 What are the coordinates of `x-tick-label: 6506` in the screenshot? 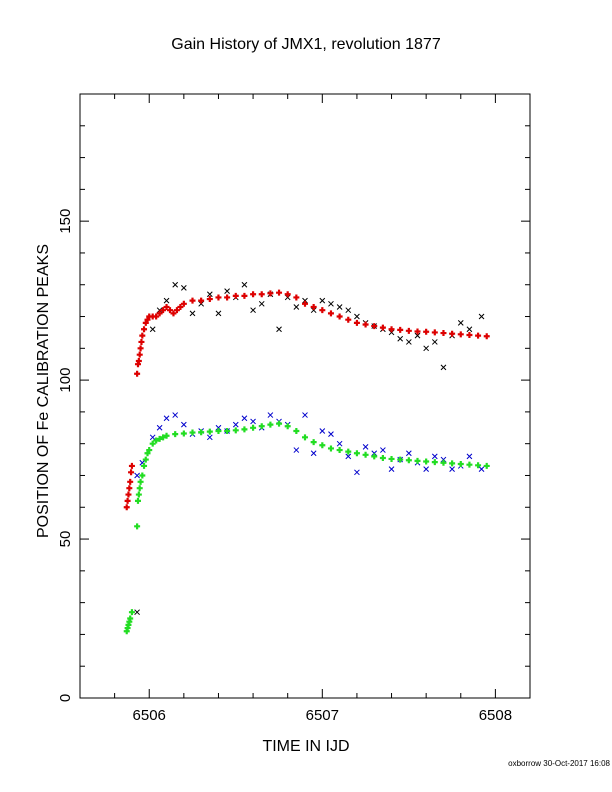 It's located at (149, 715).